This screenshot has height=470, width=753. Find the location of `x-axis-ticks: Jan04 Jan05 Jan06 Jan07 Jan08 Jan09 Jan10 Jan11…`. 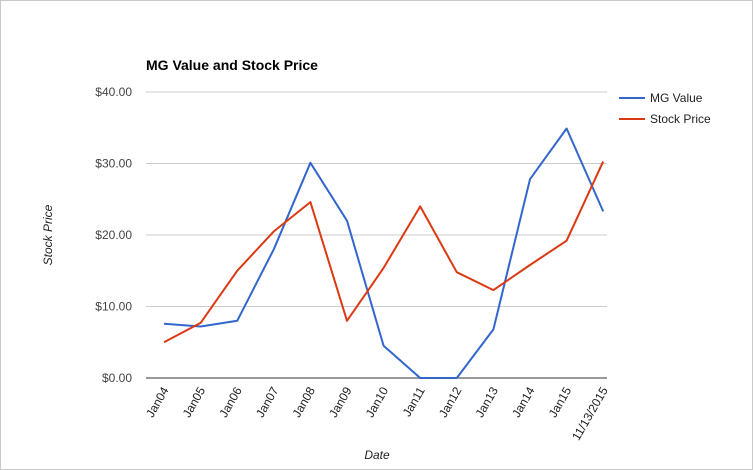

x-axis-ticks: Jan04 Jan05 Jan06 Jan07 Jan08 Jan09 Jan10 Jan11… is located at coordinates (377, 413).